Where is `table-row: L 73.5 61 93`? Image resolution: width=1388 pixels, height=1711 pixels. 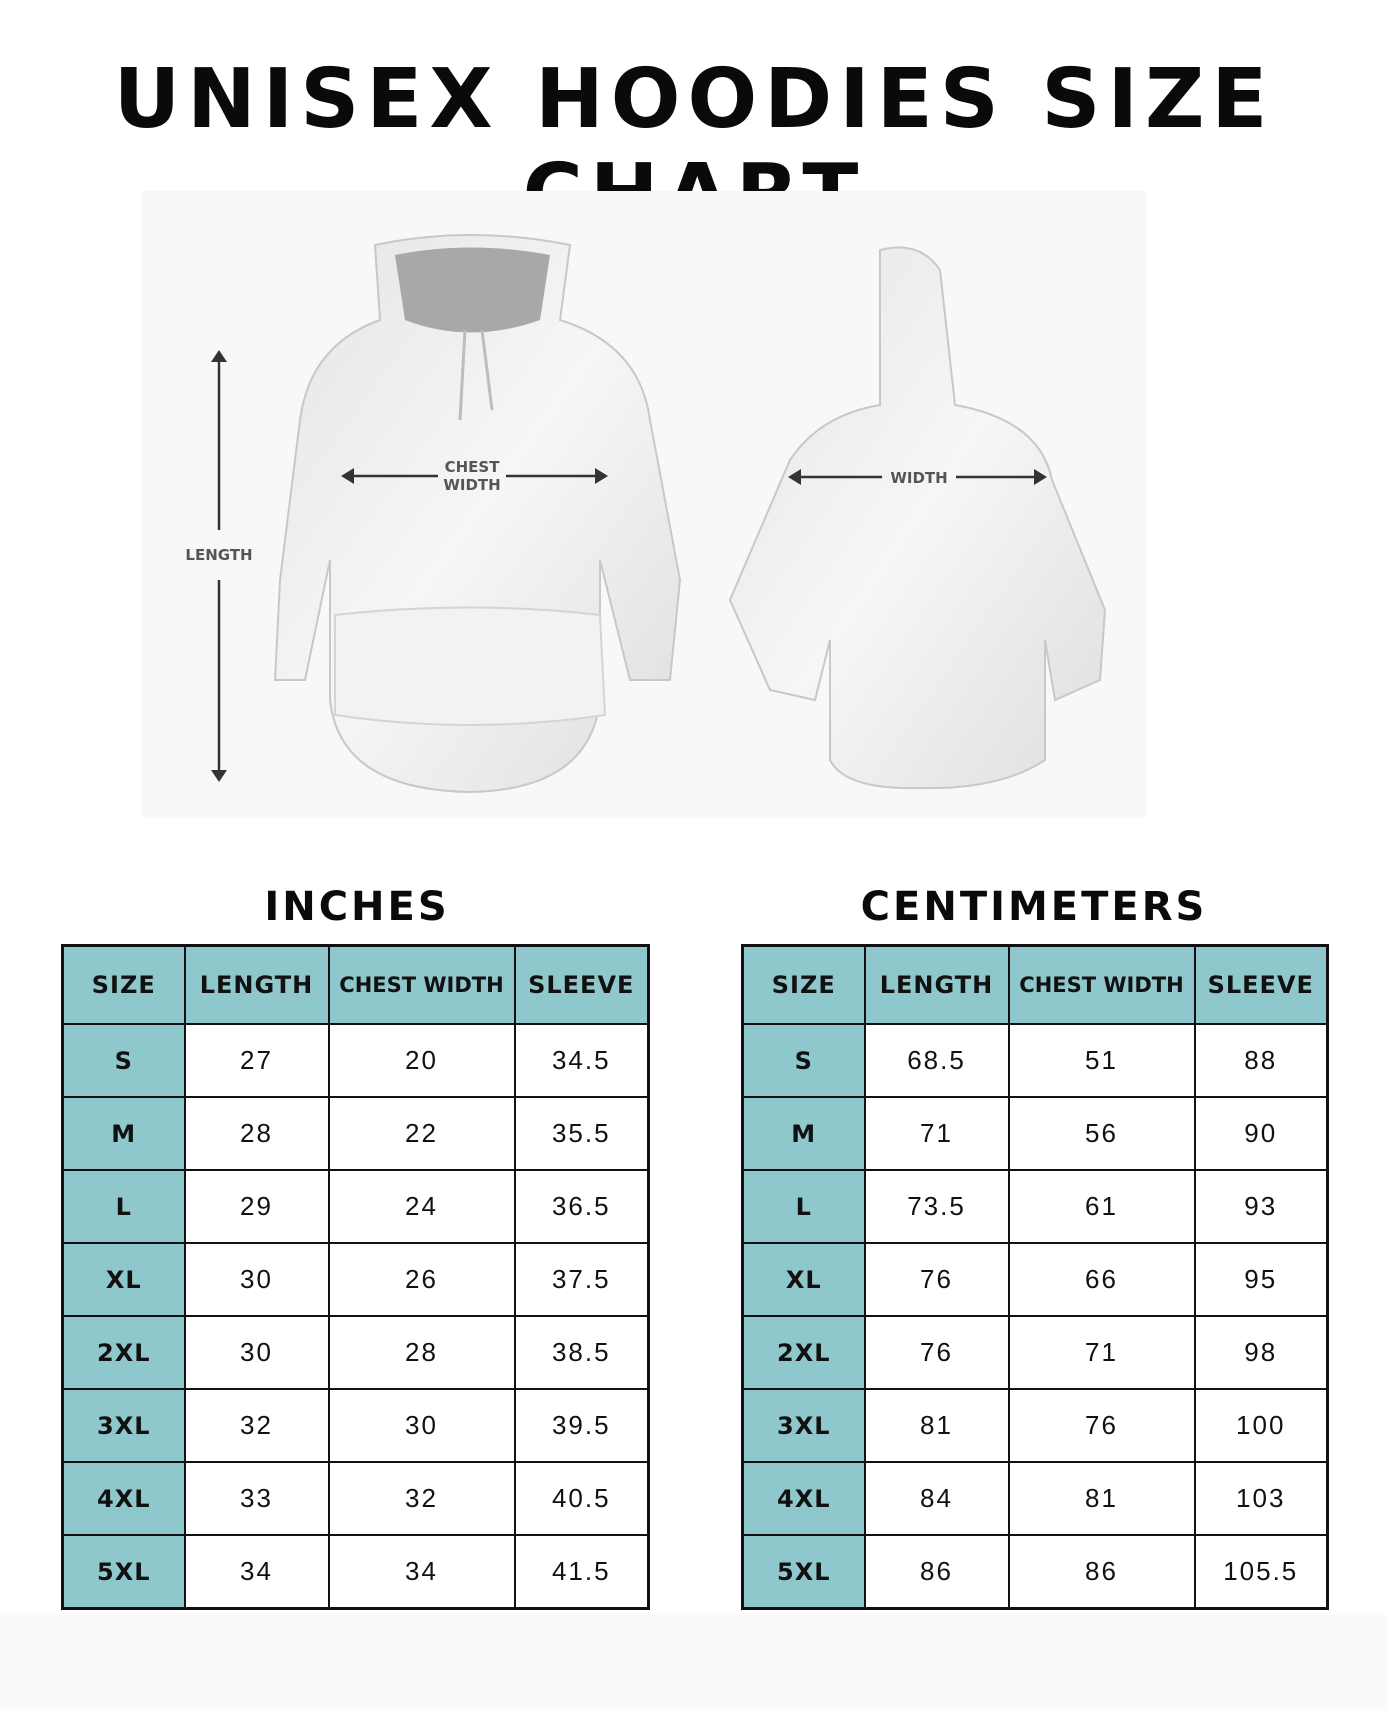
table-row: L 73.5 61 93 is located at coordinates (1035, 1206).